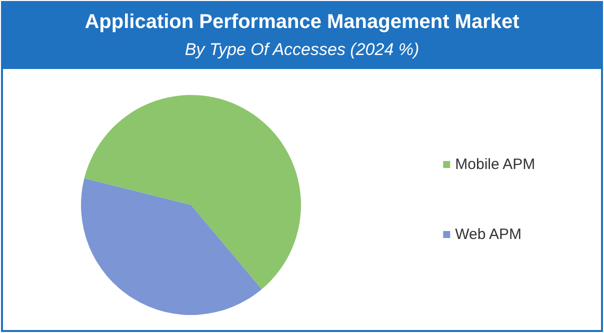  Describe the element at coordinates (302, 50) in the screenshot. I see `chart-subtitle: By Type Of Accesses (2024 %)` at that location.